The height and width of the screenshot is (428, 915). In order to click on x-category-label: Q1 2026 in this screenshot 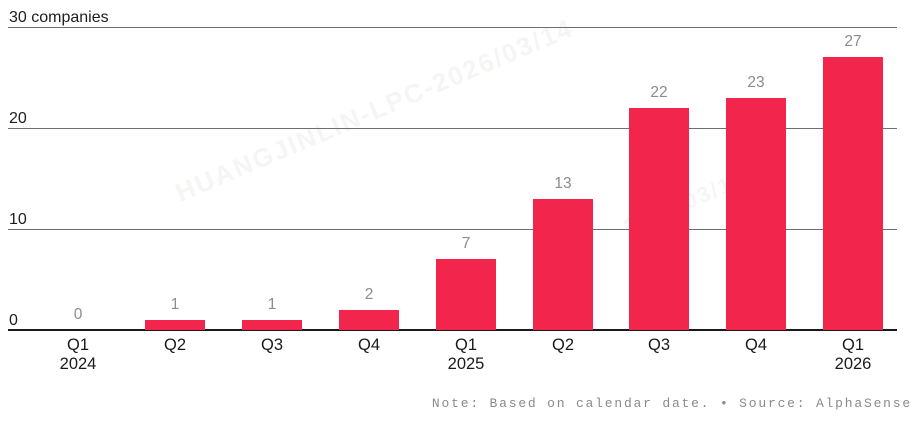, I will do `click(853, 355)`.